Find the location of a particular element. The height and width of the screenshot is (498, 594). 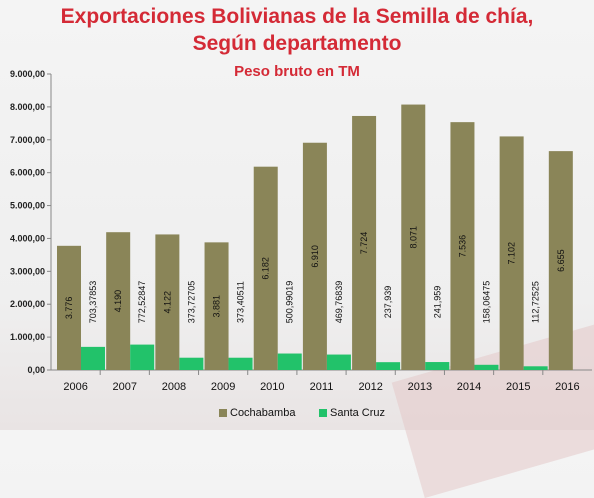

x-tick-label: 2008 is located at coordinates (174, 387).